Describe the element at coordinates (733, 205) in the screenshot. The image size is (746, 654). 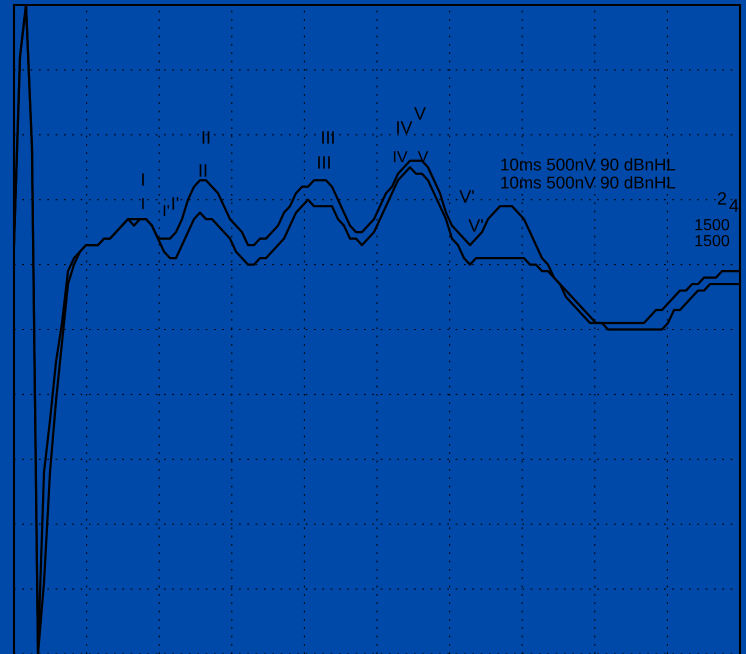
I see `annotation: 4` at that location.